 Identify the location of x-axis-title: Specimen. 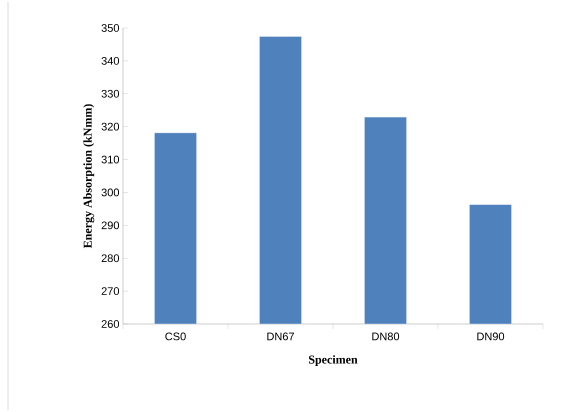
(333, 360).